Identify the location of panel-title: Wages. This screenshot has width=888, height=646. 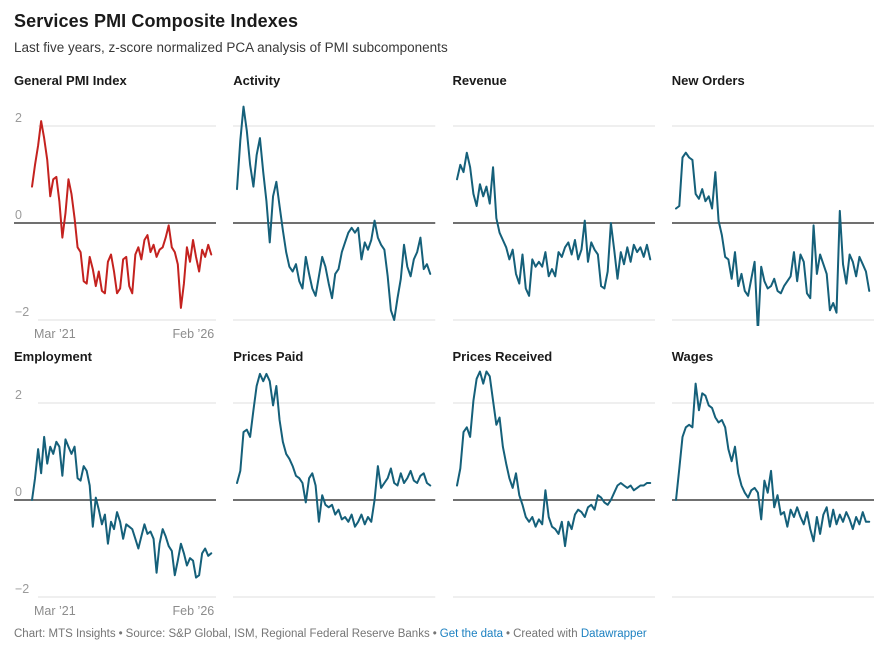
(692, 357).